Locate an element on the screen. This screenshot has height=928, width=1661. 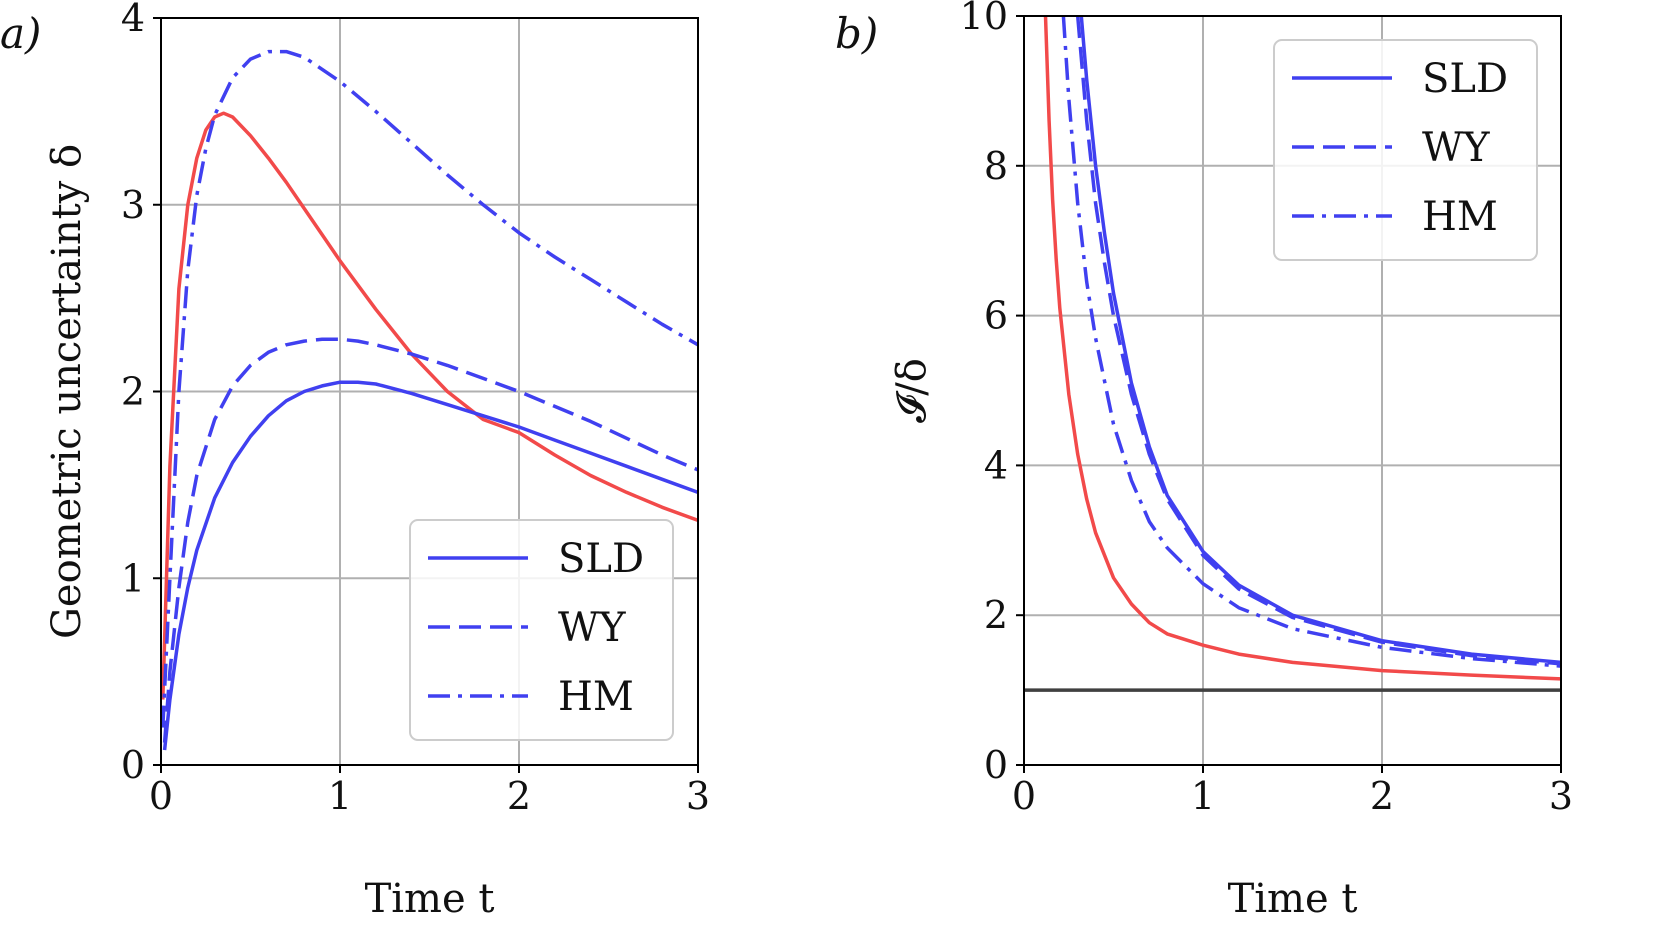
y-tick-label: 10 is located at coordinates (984, 19).